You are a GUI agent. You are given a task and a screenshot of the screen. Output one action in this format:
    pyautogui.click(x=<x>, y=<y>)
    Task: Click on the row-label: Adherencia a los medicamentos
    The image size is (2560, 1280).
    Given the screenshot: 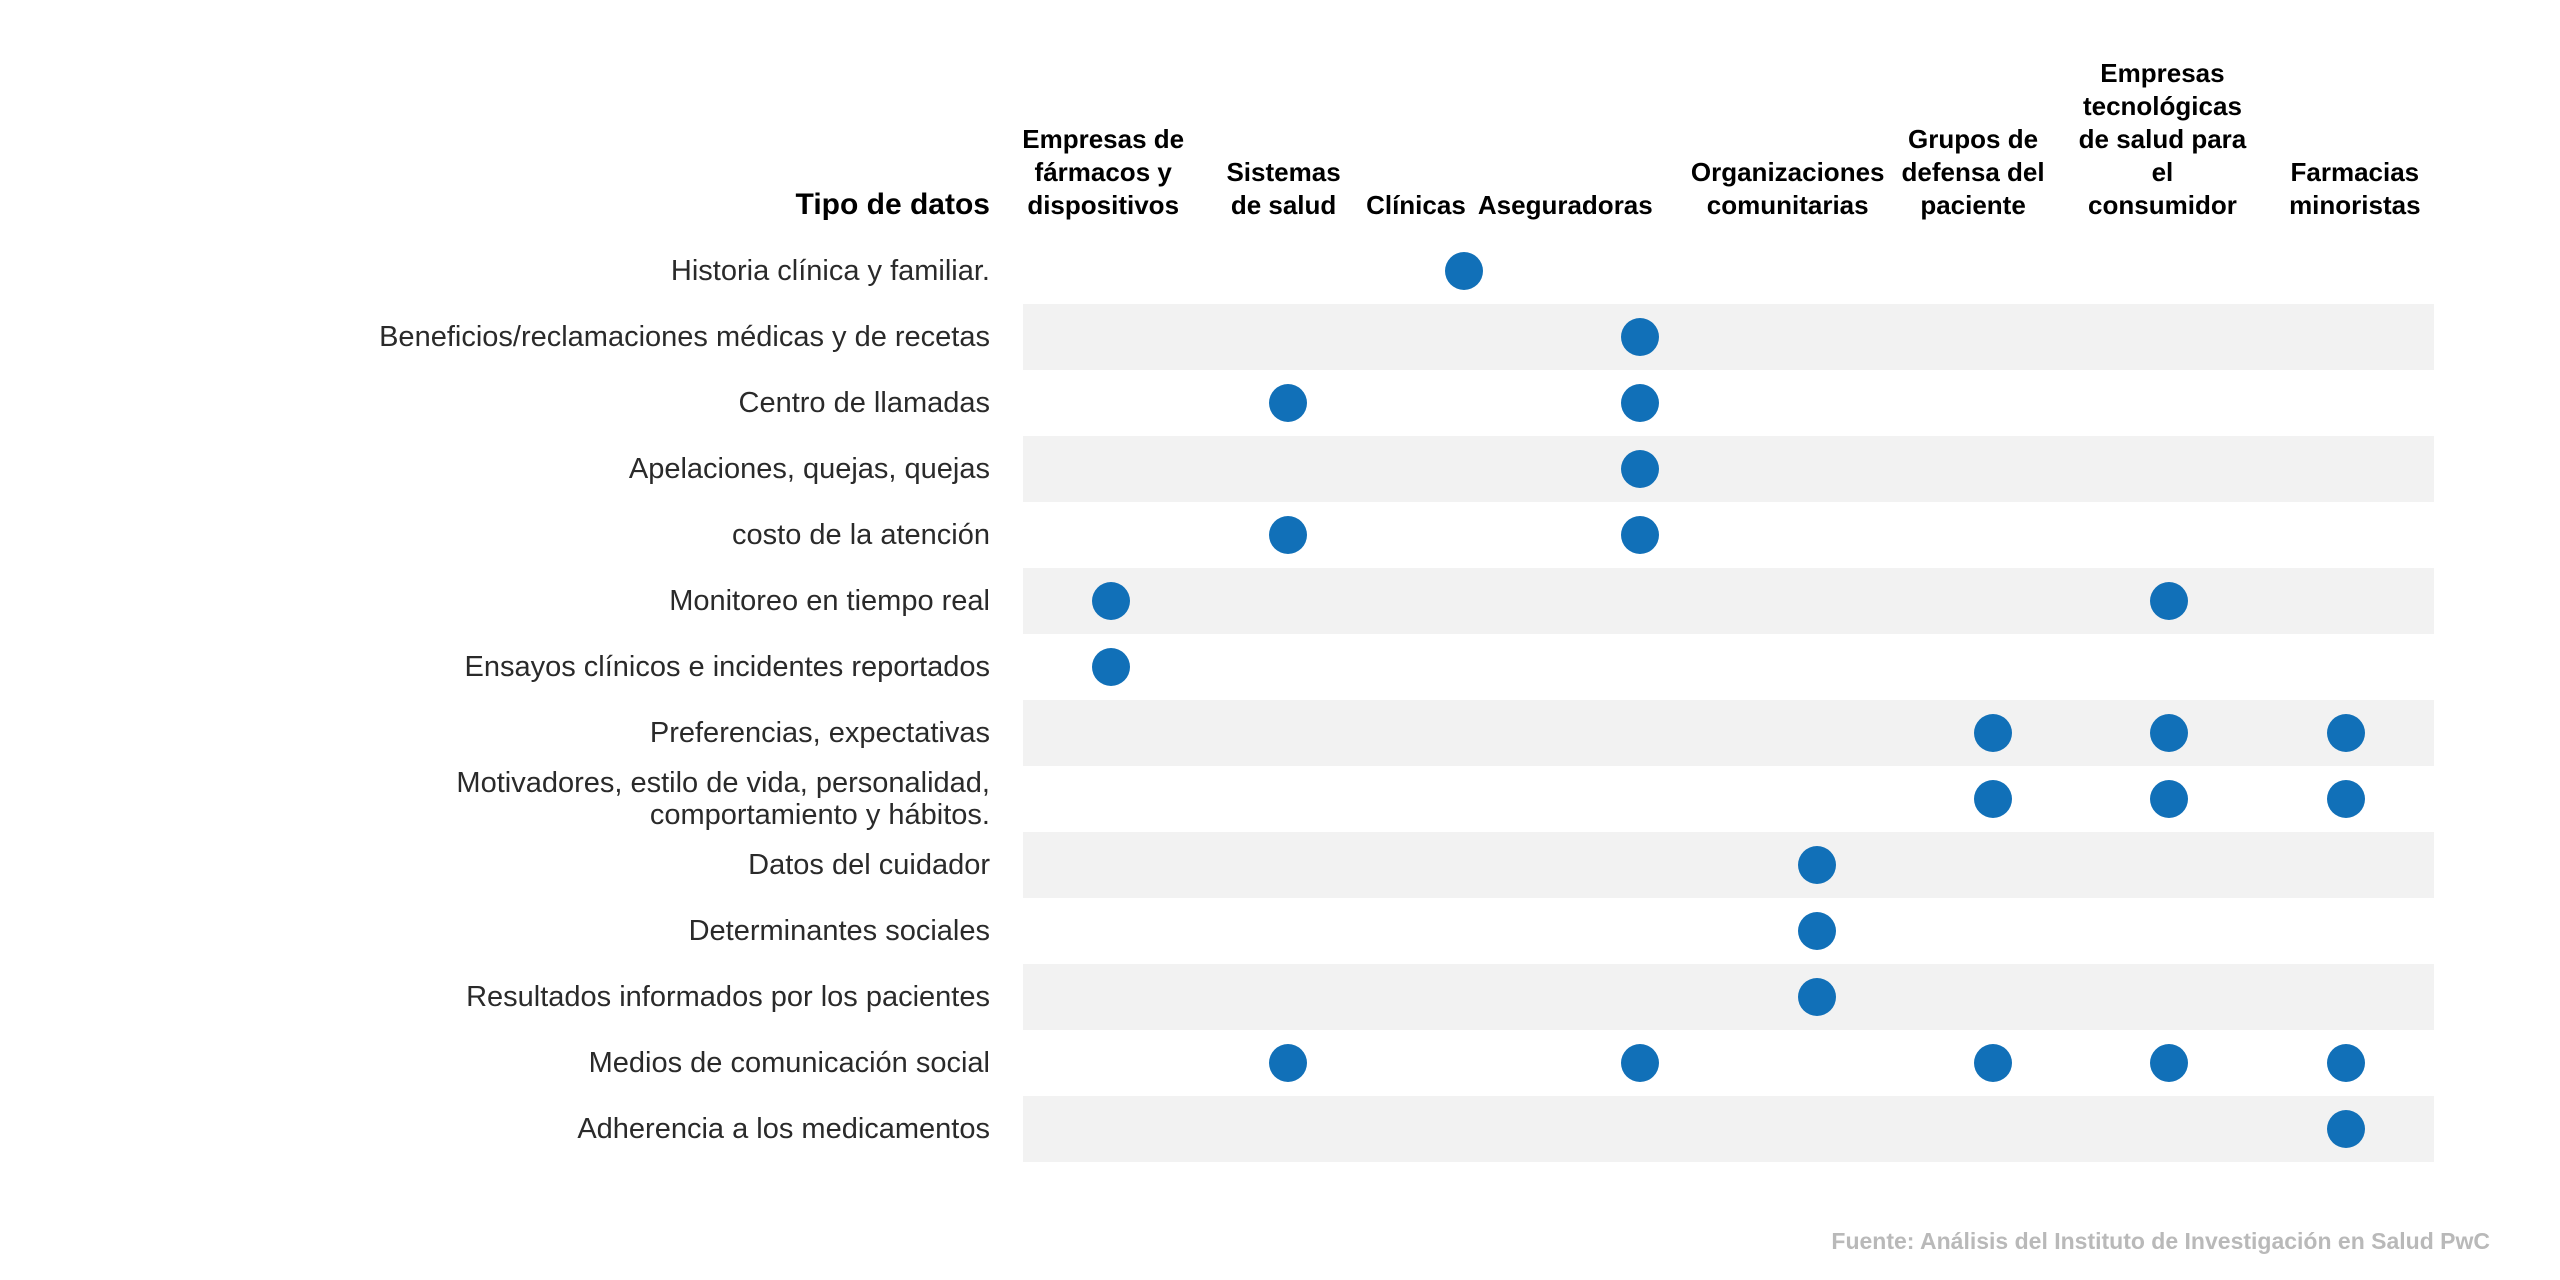 What is the action you would take?
    pyautogui.click(x=511, y=1129)
    